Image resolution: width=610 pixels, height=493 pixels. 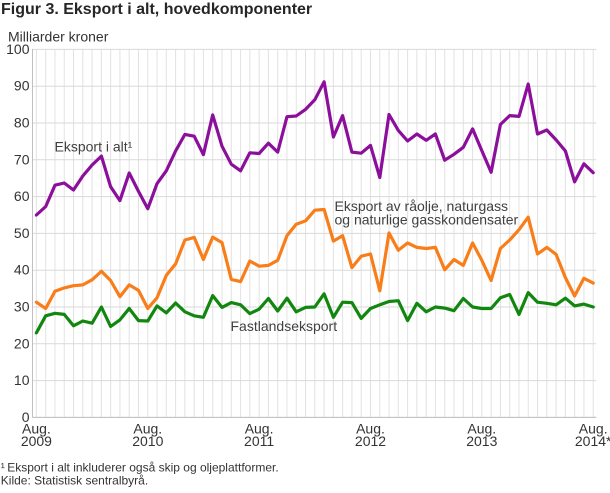 I want to click on svg-text: 2014*, so click(x=592, y=441).